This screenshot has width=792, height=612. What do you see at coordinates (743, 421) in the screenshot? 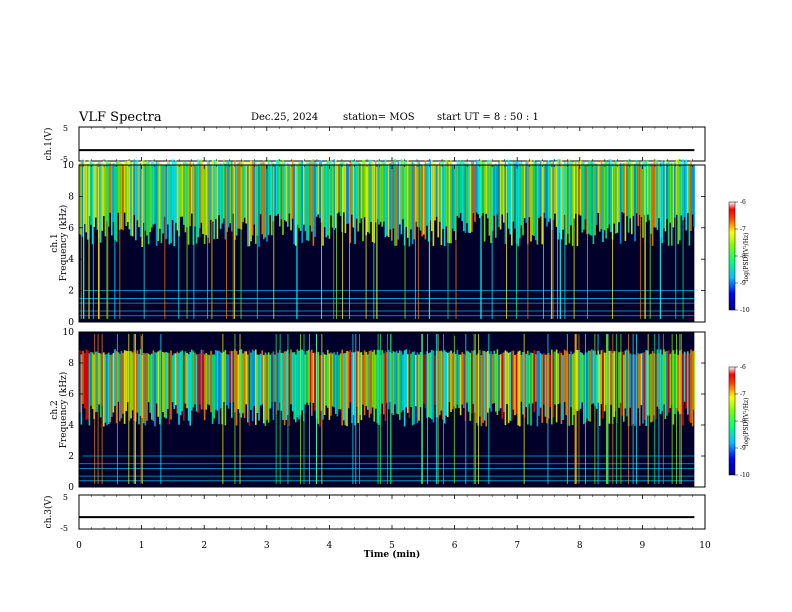
I see `colorbar-tick-label: -8` at bounding box center [743, 421].